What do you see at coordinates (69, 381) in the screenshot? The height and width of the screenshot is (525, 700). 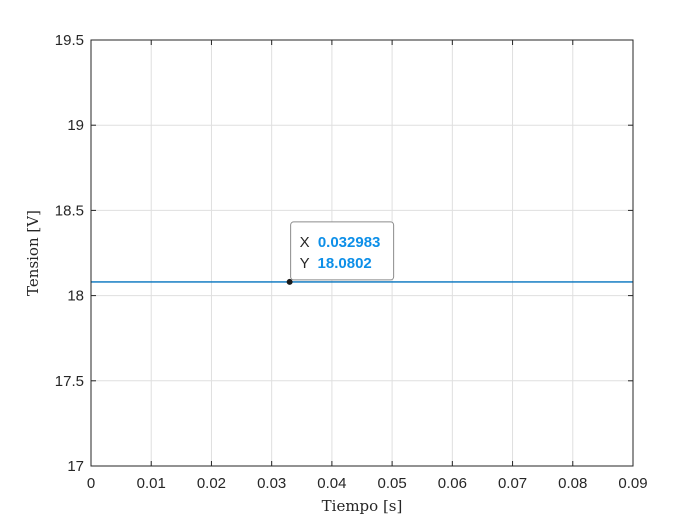 I see `y-tick-label: 17.5` at bounding box center [69, 381].